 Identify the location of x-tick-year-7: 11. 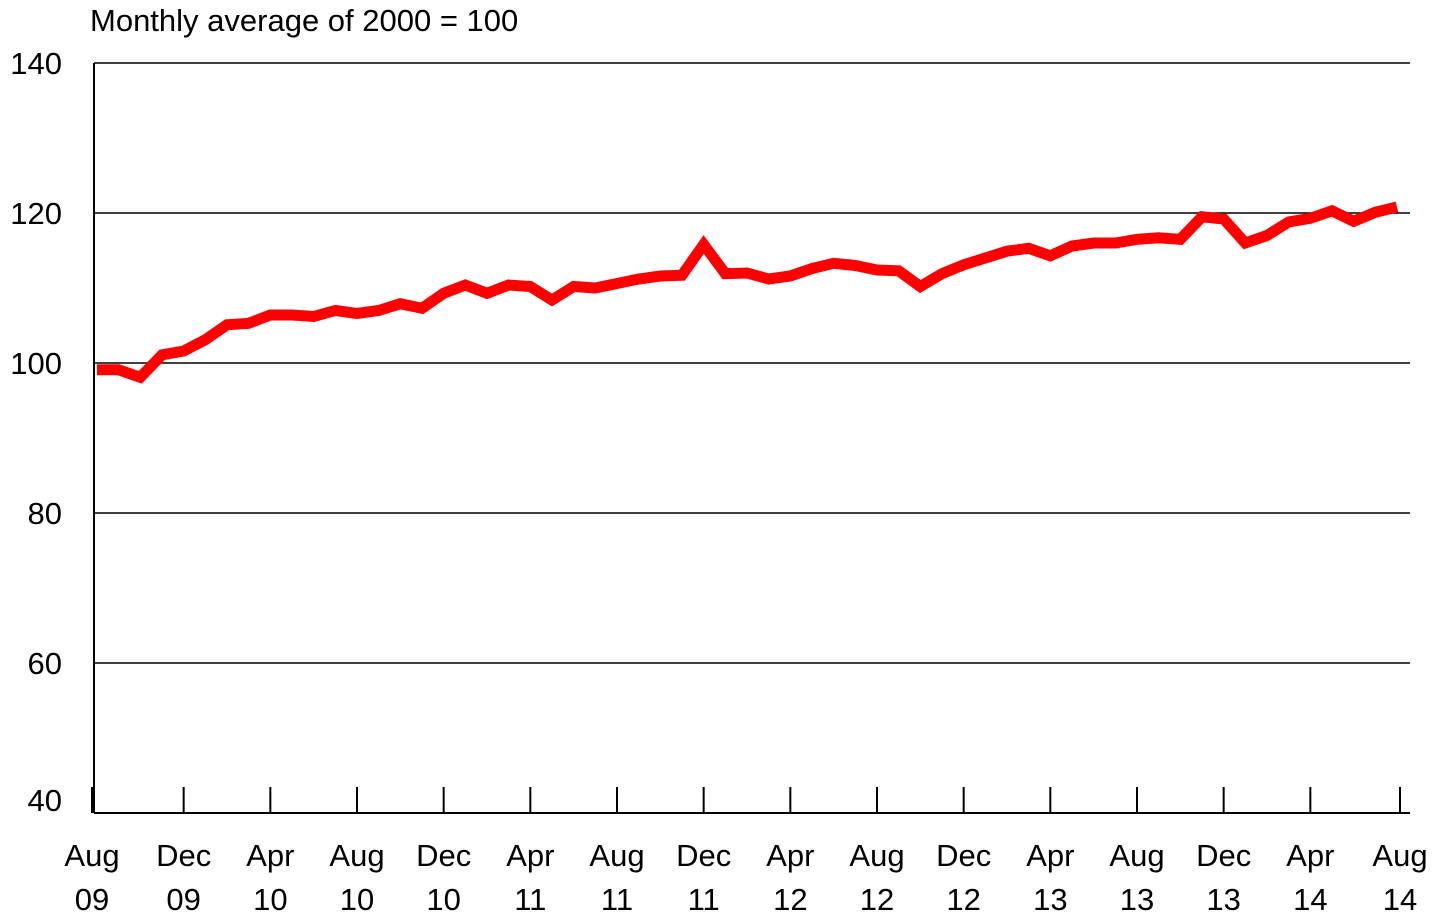
(704, 899).